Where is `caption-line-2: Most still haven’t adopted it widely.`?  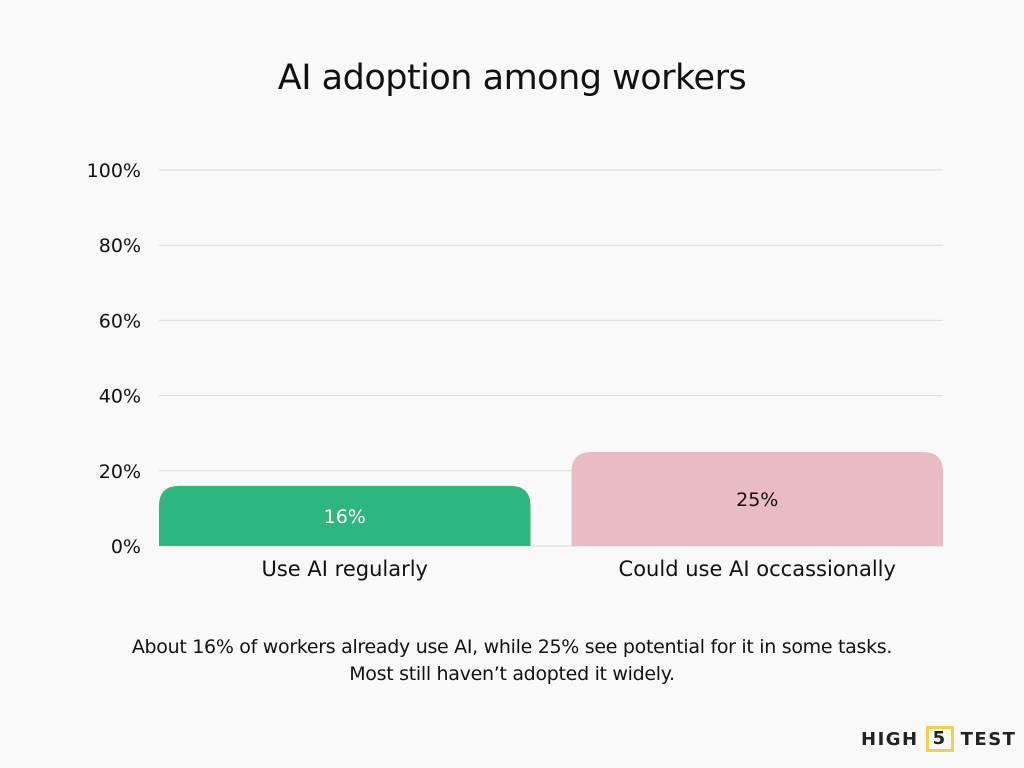
caption-line-2: Most still haven’t adopted it widely. is located at coordinates (512, 674).